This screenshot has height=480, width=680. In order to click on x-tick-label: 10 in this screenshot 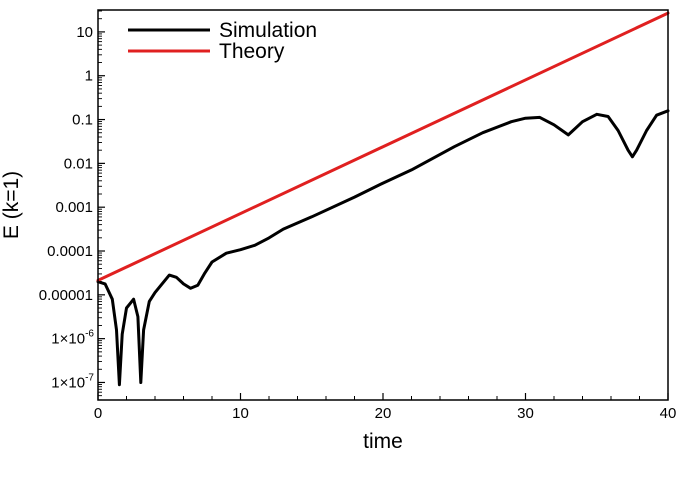, I will do `click(240, 413)`.